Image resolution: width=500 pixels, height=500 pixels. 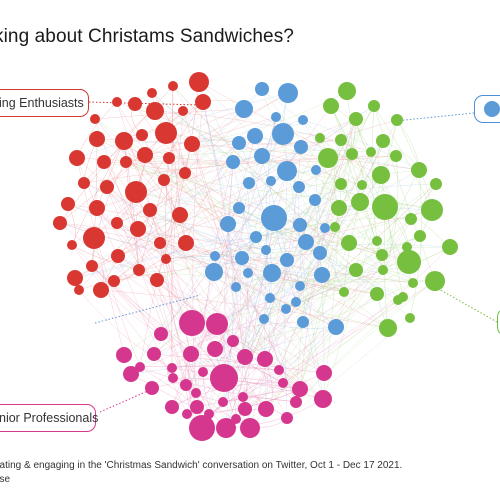 I want to click on cluster-label-blue, so click(x=487, y=109).